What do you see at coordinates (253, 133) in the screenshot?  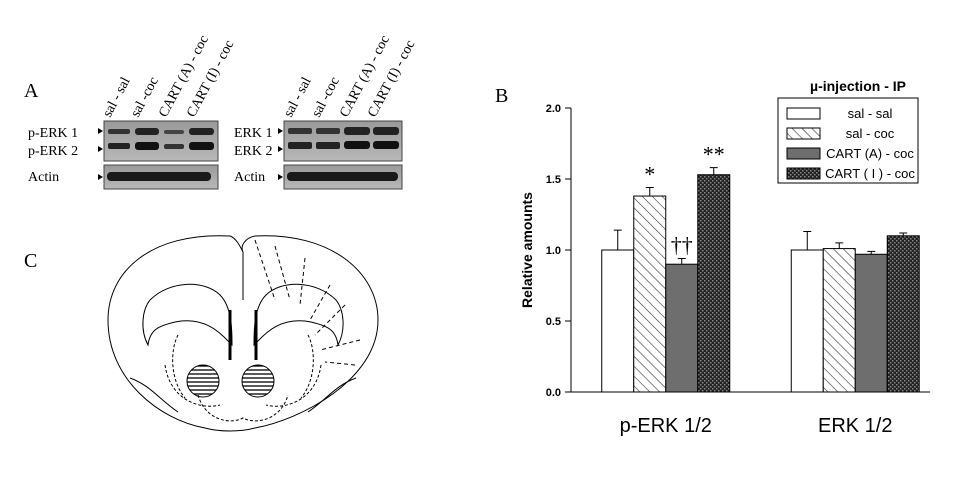 I see `row-label: ERK 1` at bounding box center [253, 133].